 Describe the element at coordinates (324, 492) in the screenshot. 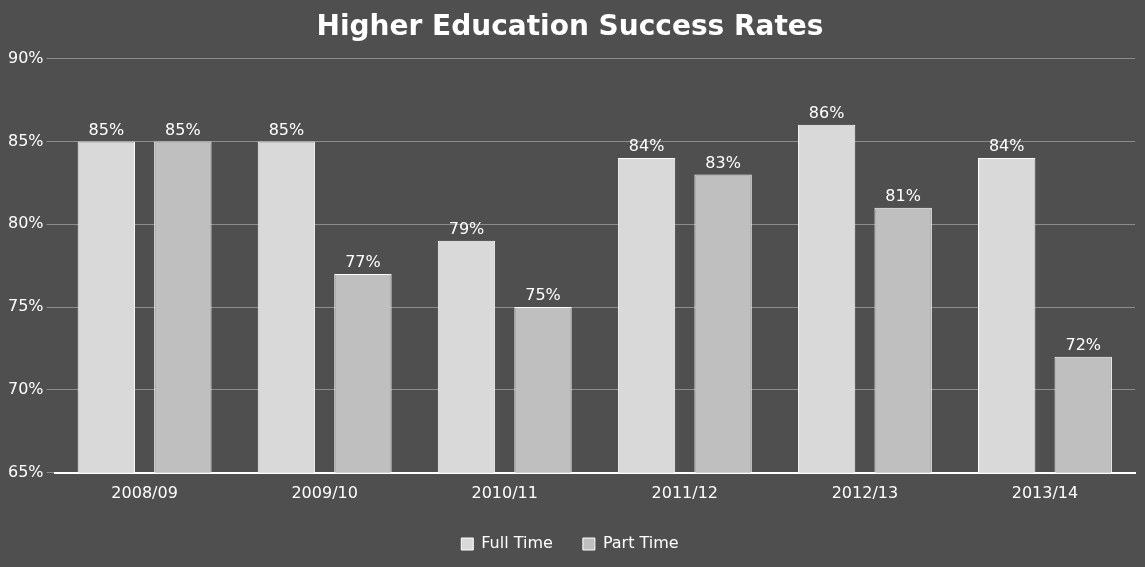

I see `x-tick-label: 2009/10` at that location.